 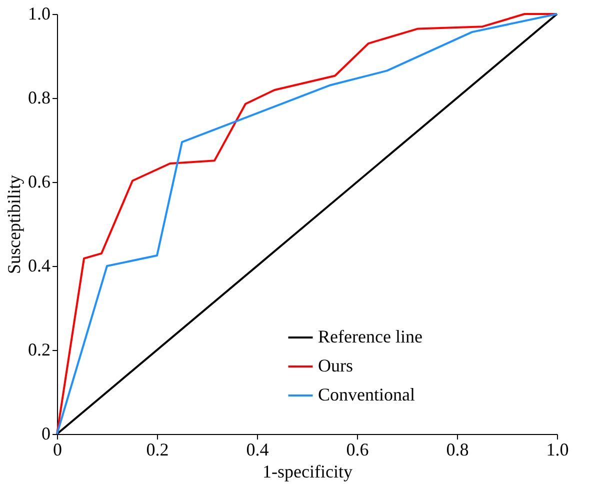 What do you see at coordinates (39, 266) in the screenshot?
I see `y-tick-label: 0.4` at bounding box center [39, 266].